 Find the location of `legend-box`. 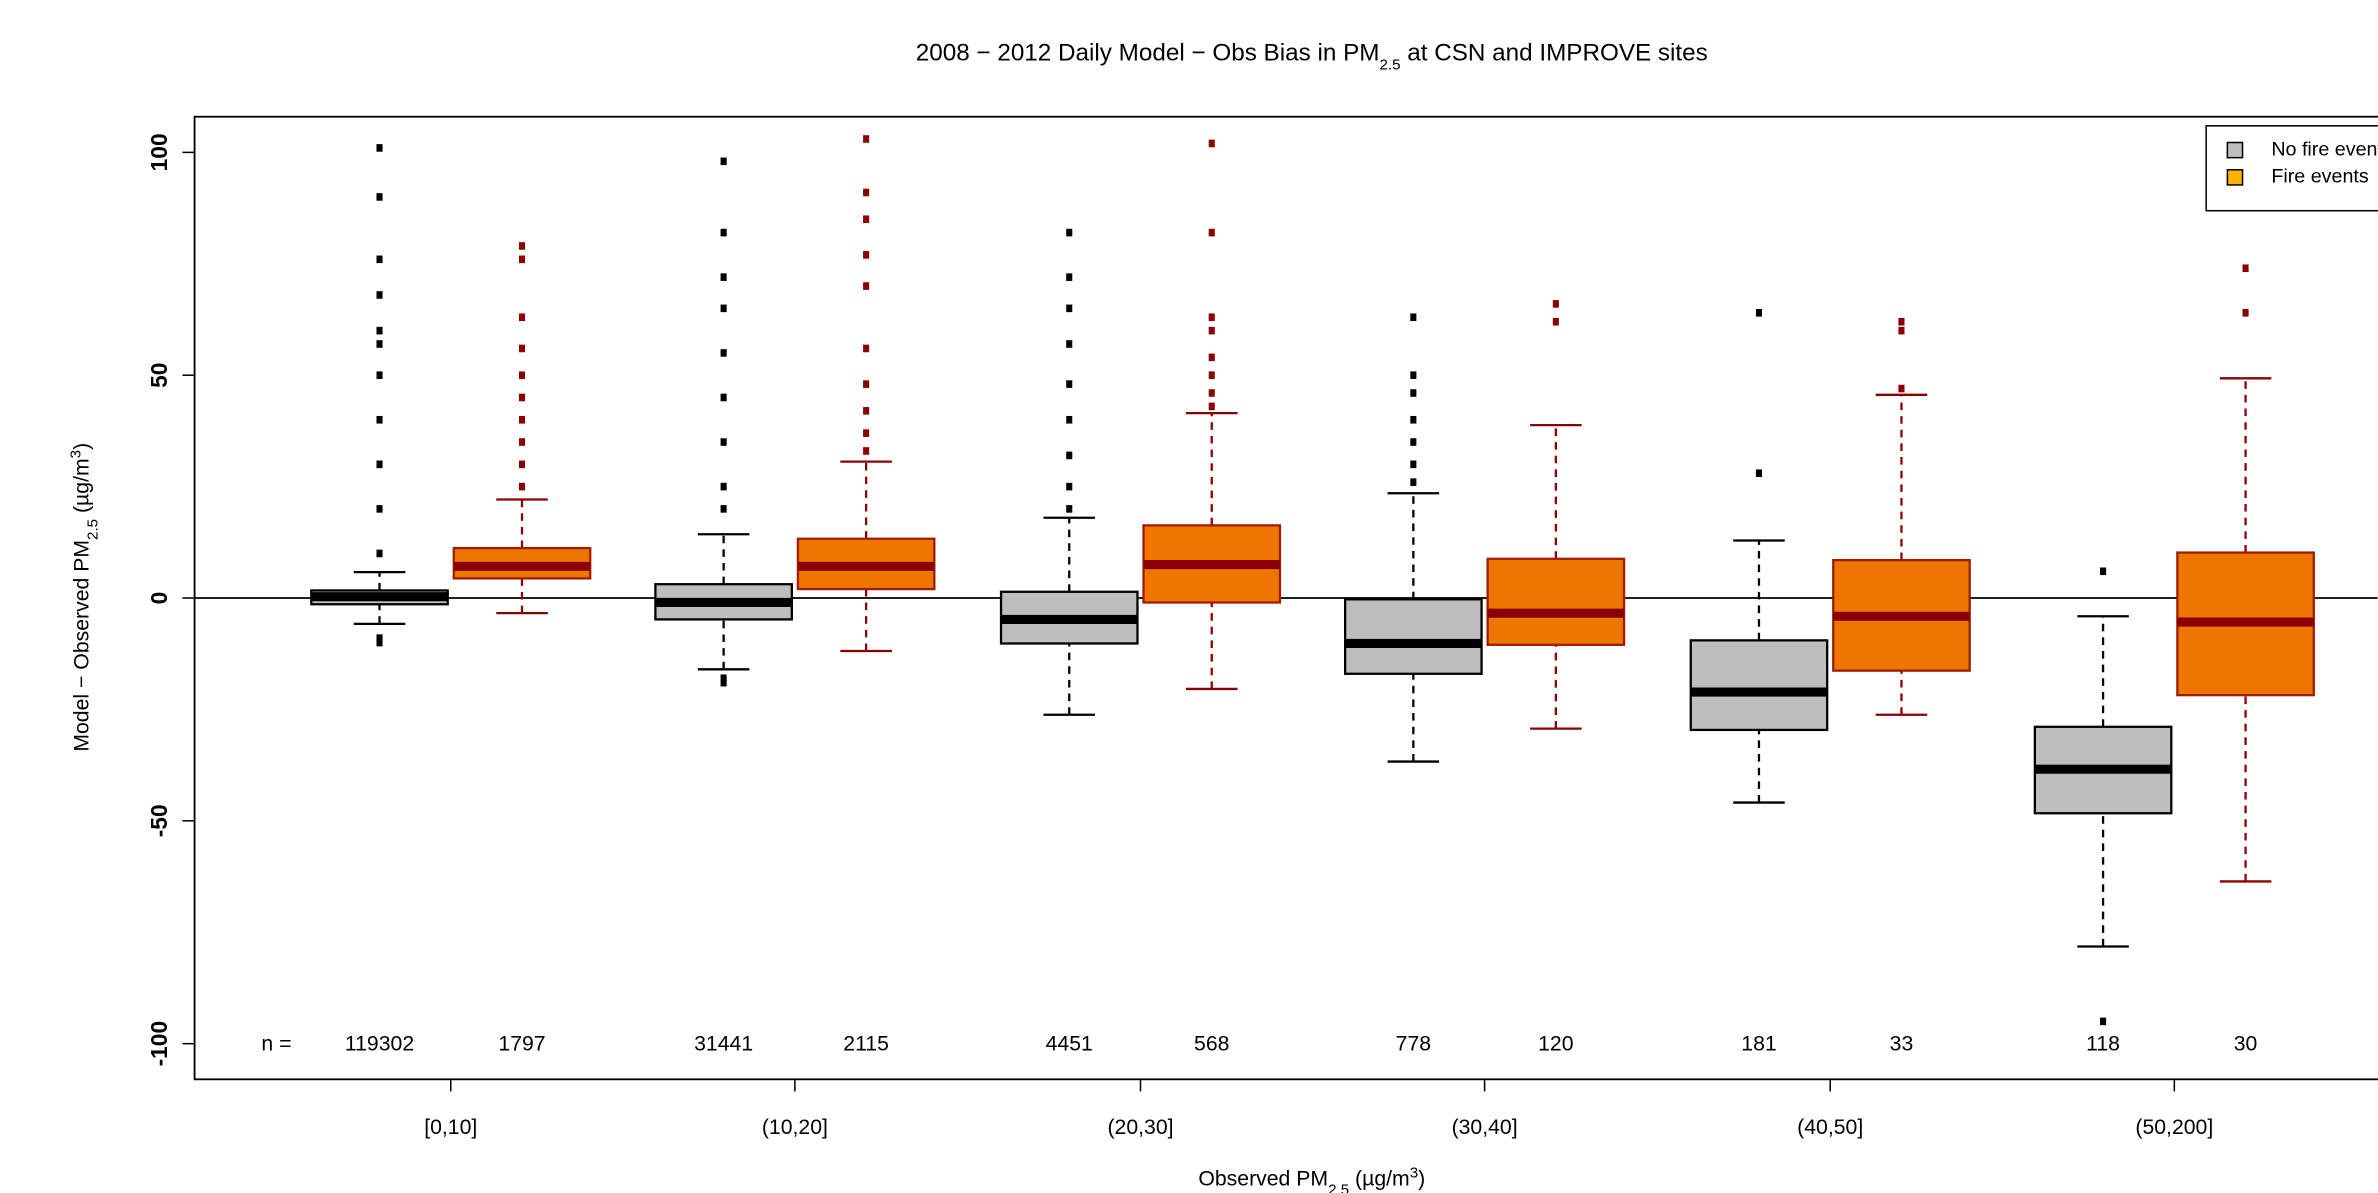

legend-box is located at coordinates (2291, 168).